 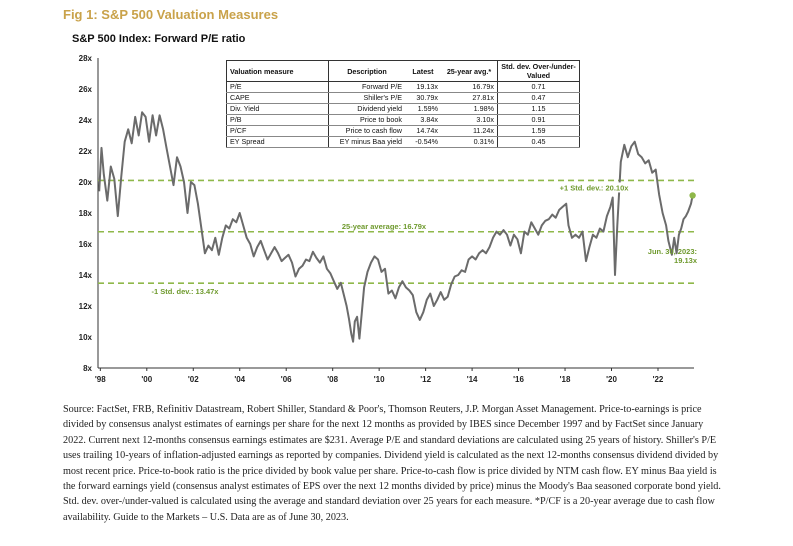 I want to click on x-tick-label: '10, so click(x=379, y=379).